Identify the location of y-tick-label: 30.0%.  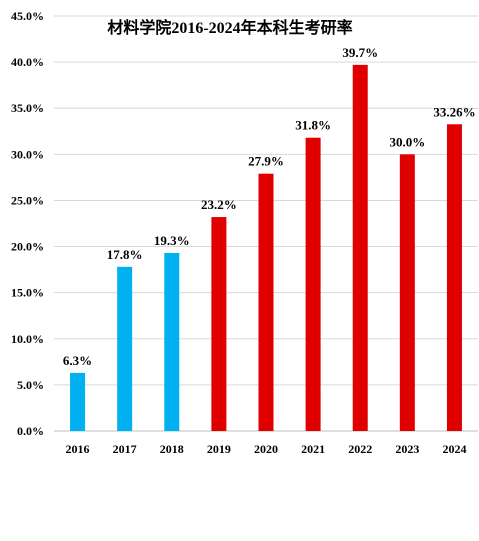
(27, 154).